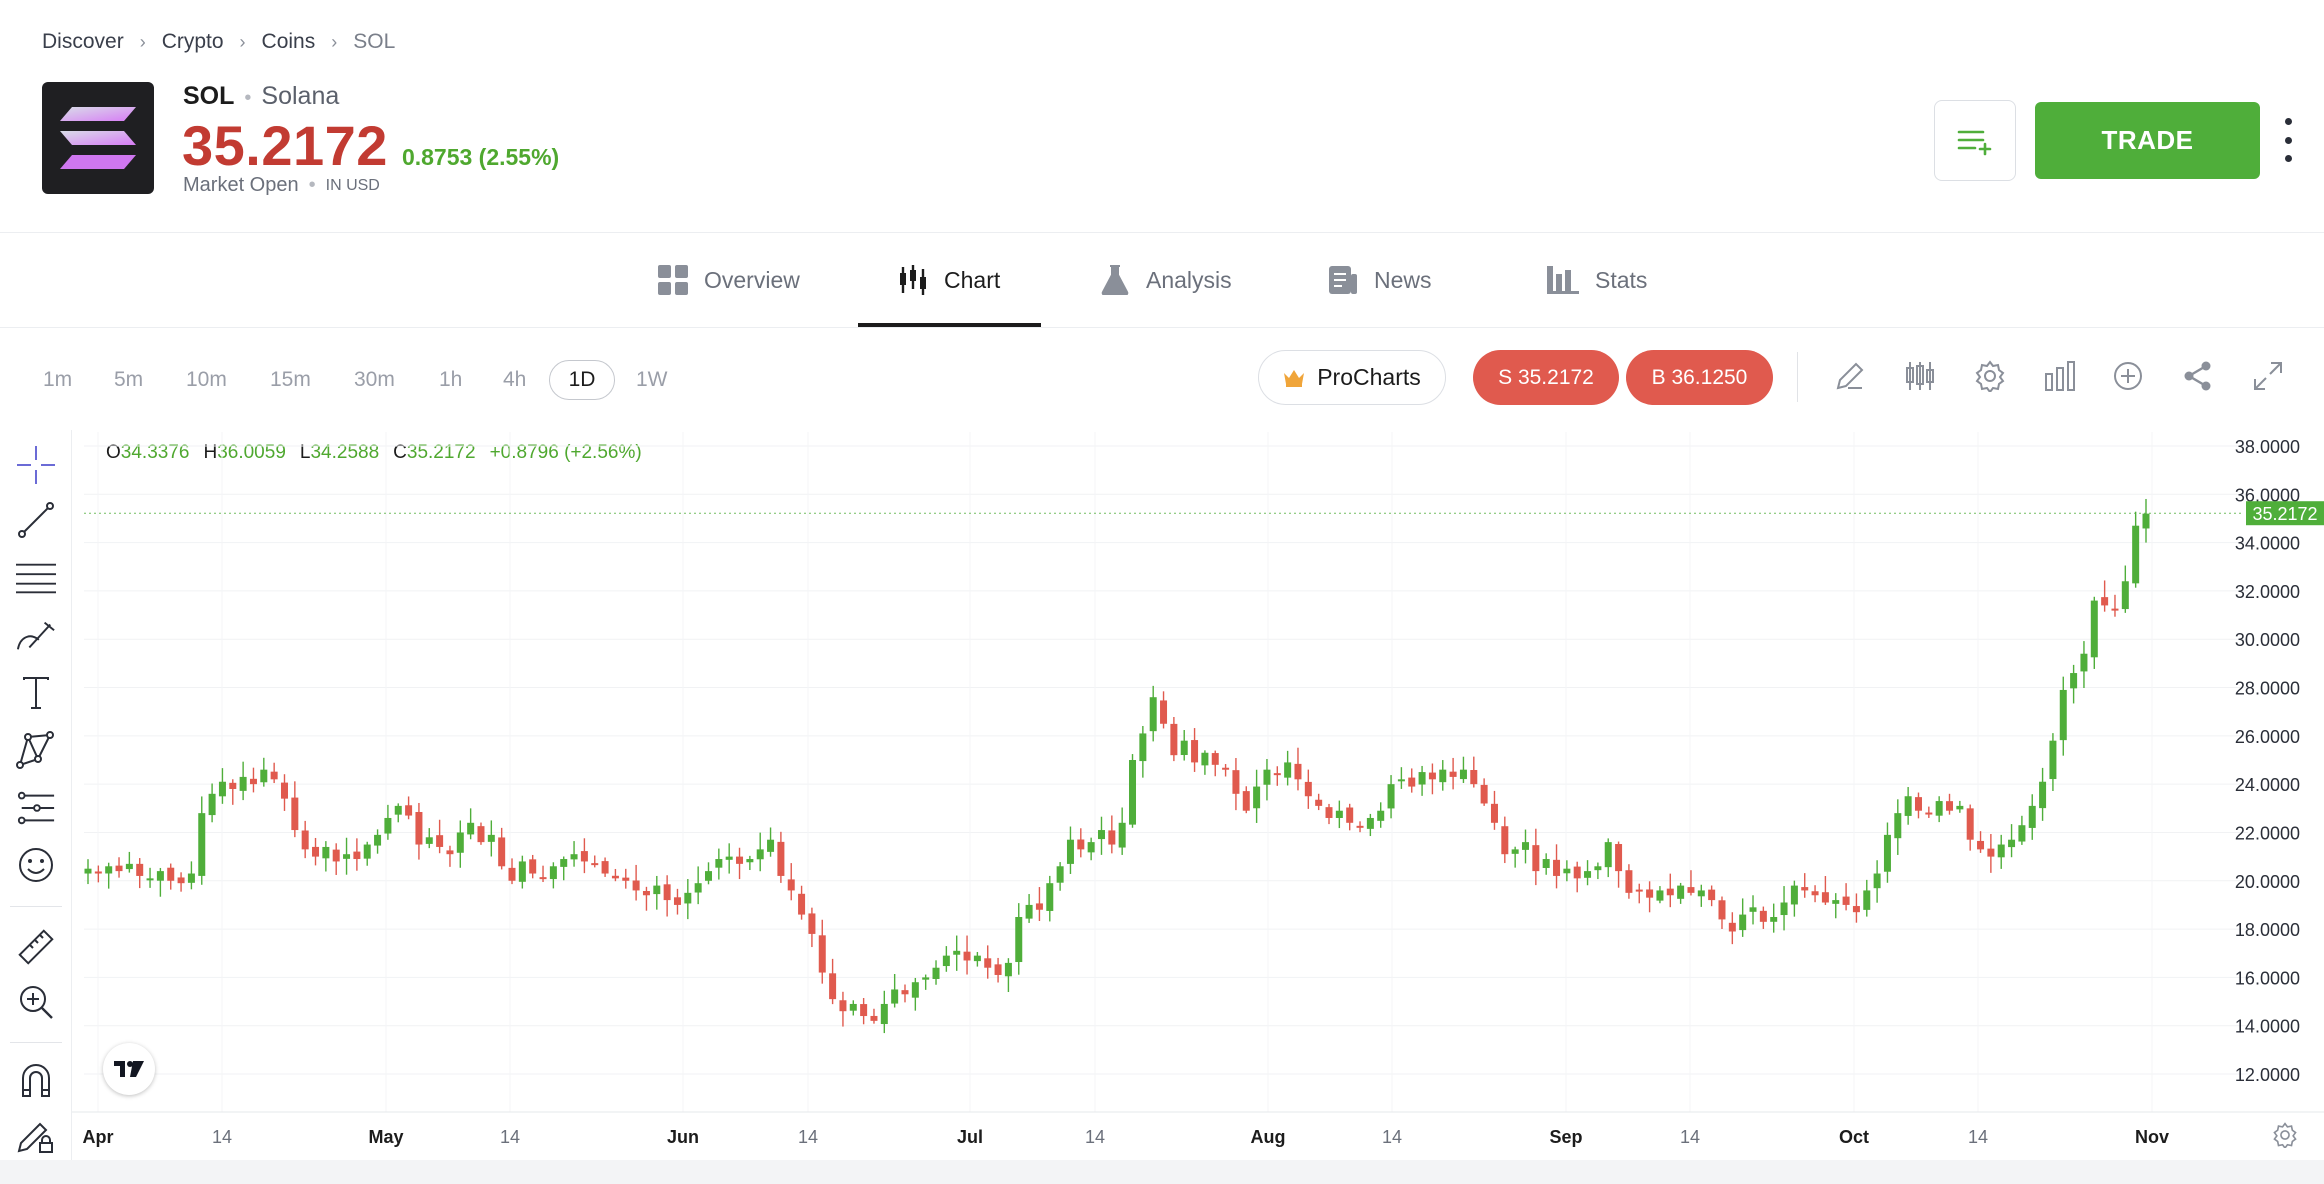  I want to click on tradingview-logo, so click(129, 1069).